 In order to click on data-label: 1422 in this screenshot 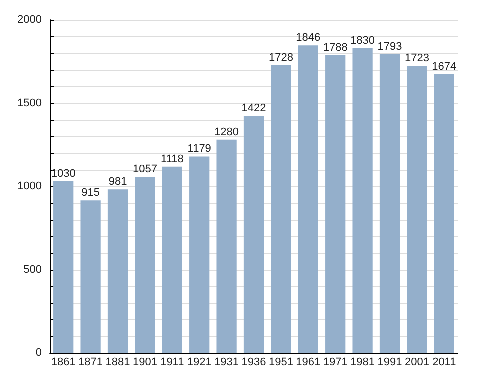, I will do `click(254, 108)`.